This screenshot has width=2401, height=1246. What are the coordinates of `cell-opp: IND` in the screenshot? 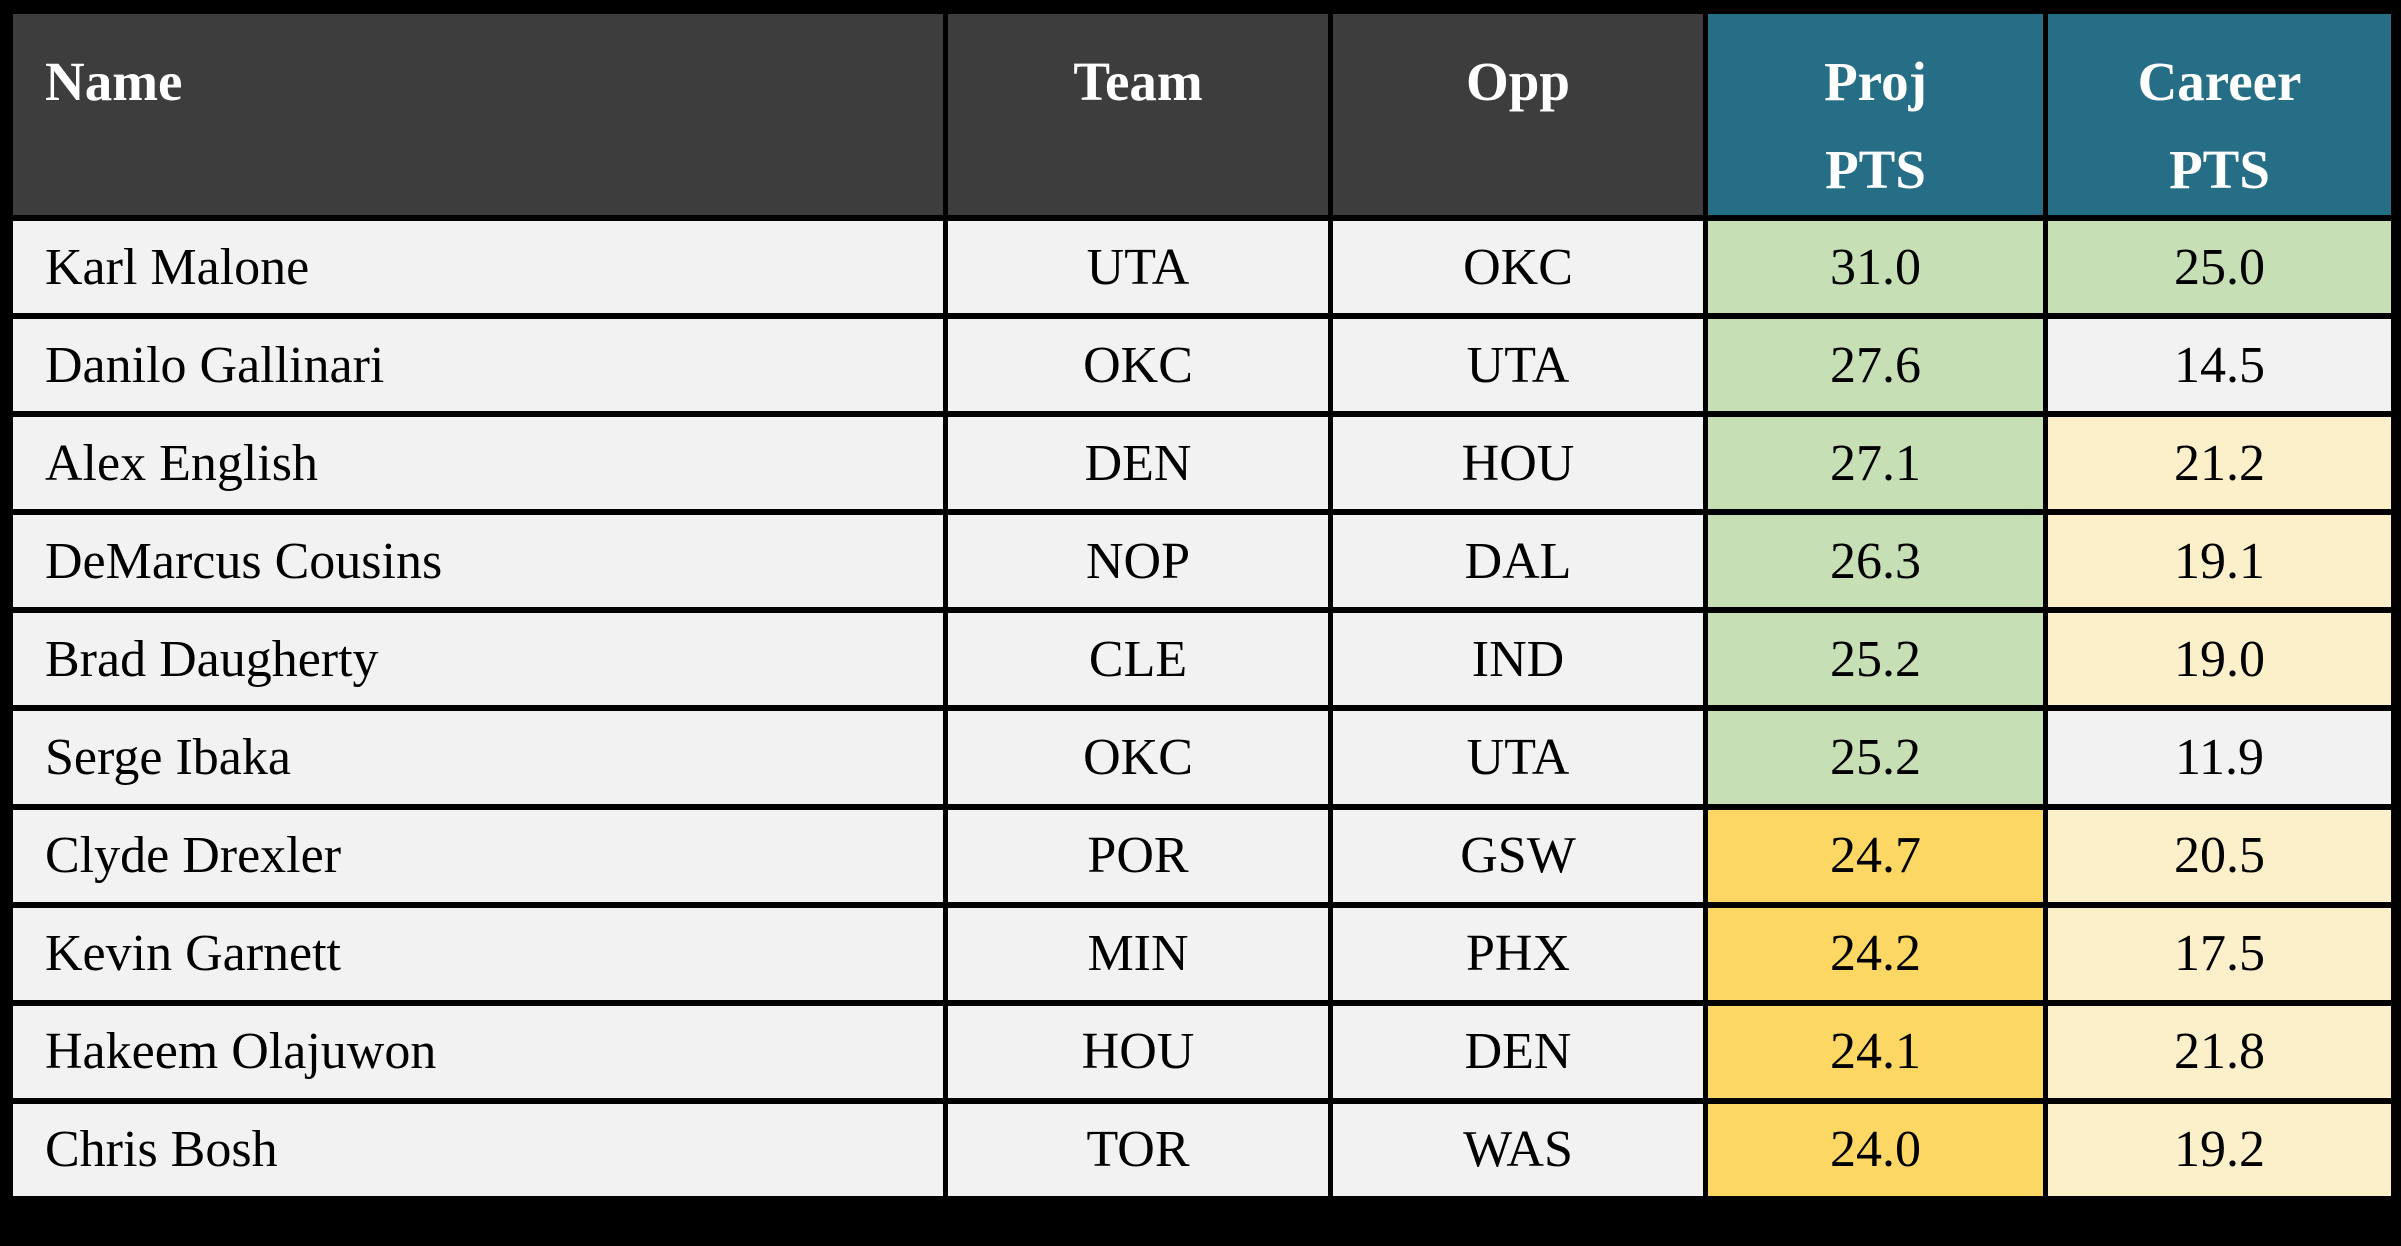 It's located at (1518, 659).